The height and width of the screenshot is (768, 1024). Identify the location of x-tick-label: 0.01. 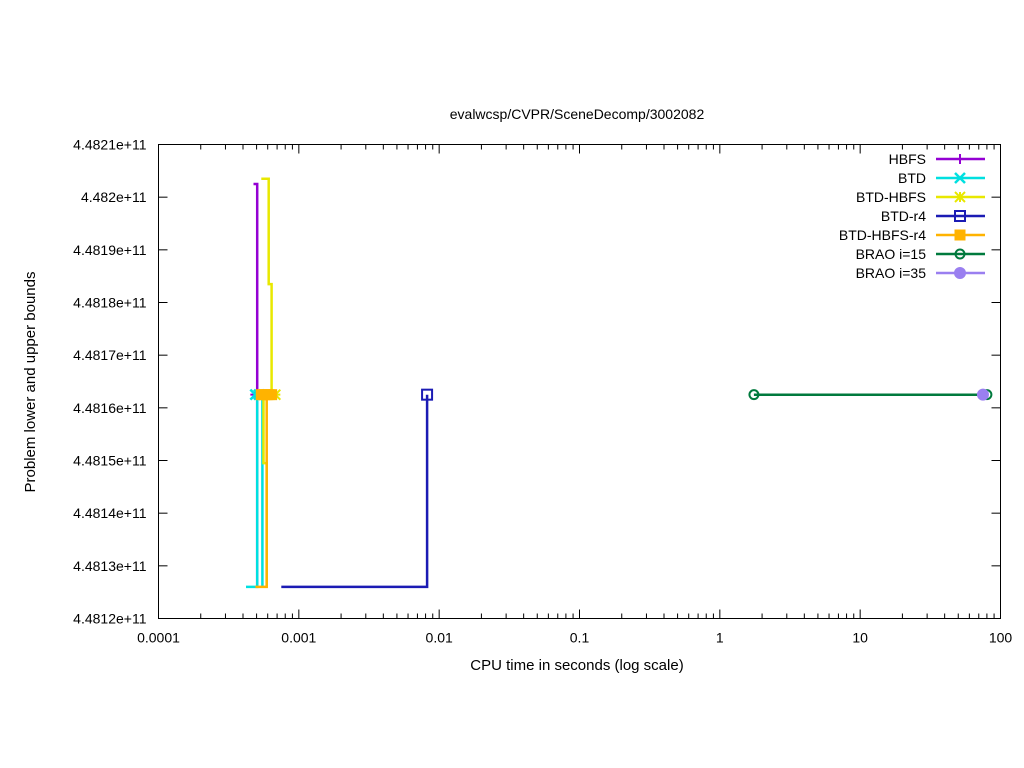
(439, 638).